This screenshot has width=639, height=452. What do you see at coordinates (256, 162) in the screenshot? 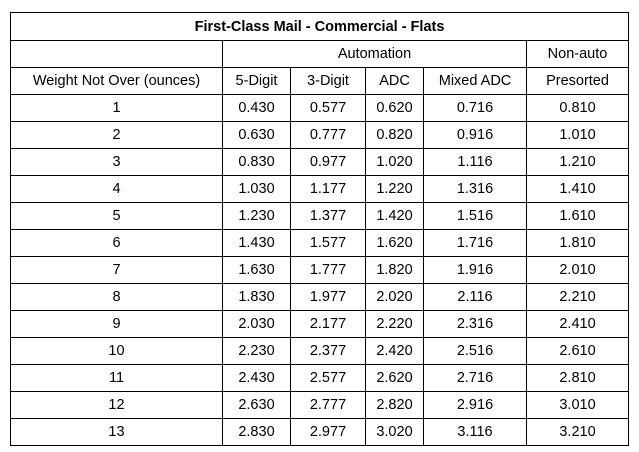
I see `five-digit-cell: 0.830` at bounding box center [256, 162].